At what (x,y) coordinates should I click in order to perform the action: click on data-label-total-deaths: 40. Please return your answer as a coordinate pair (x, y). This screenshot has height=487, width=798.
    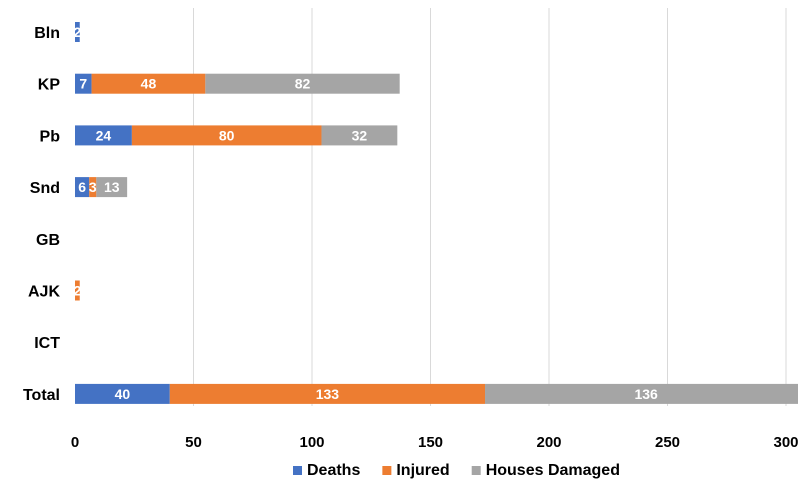
    Looking at the image, I should click on (123, 394).